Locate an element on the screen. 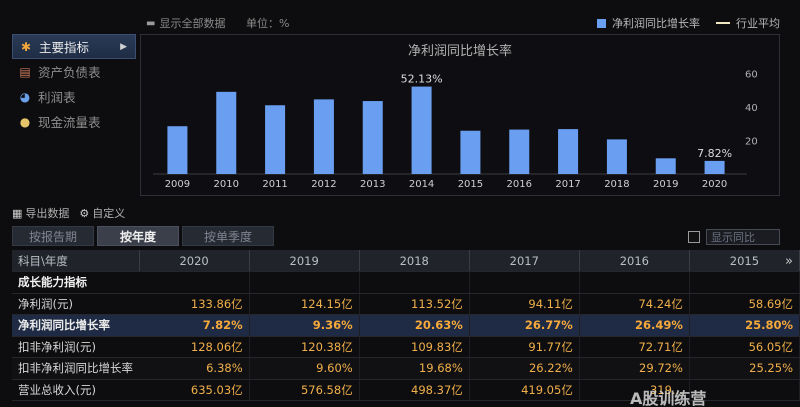  show-all-data-toggle: ▬ 显示全部数据 is located at coordinates (185, 23).